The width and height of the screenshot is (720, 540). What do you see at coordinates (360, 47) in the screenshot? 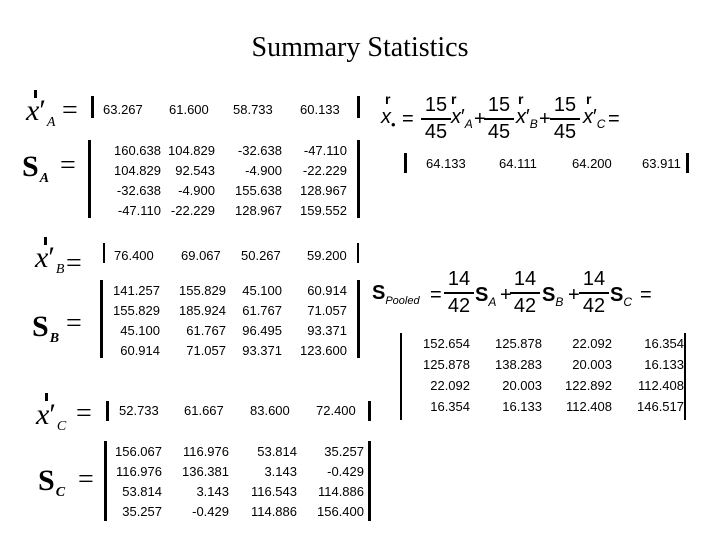
I see `page-title: Summary Statistics` at bounding box center [360, 47].